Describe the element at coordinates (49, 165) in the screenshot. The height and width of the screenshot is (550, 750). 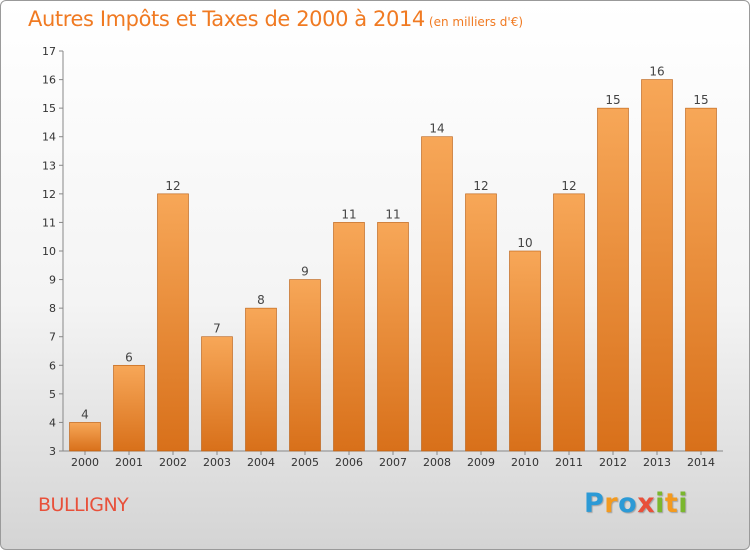
I see `y-tick-label: 13` at that location.